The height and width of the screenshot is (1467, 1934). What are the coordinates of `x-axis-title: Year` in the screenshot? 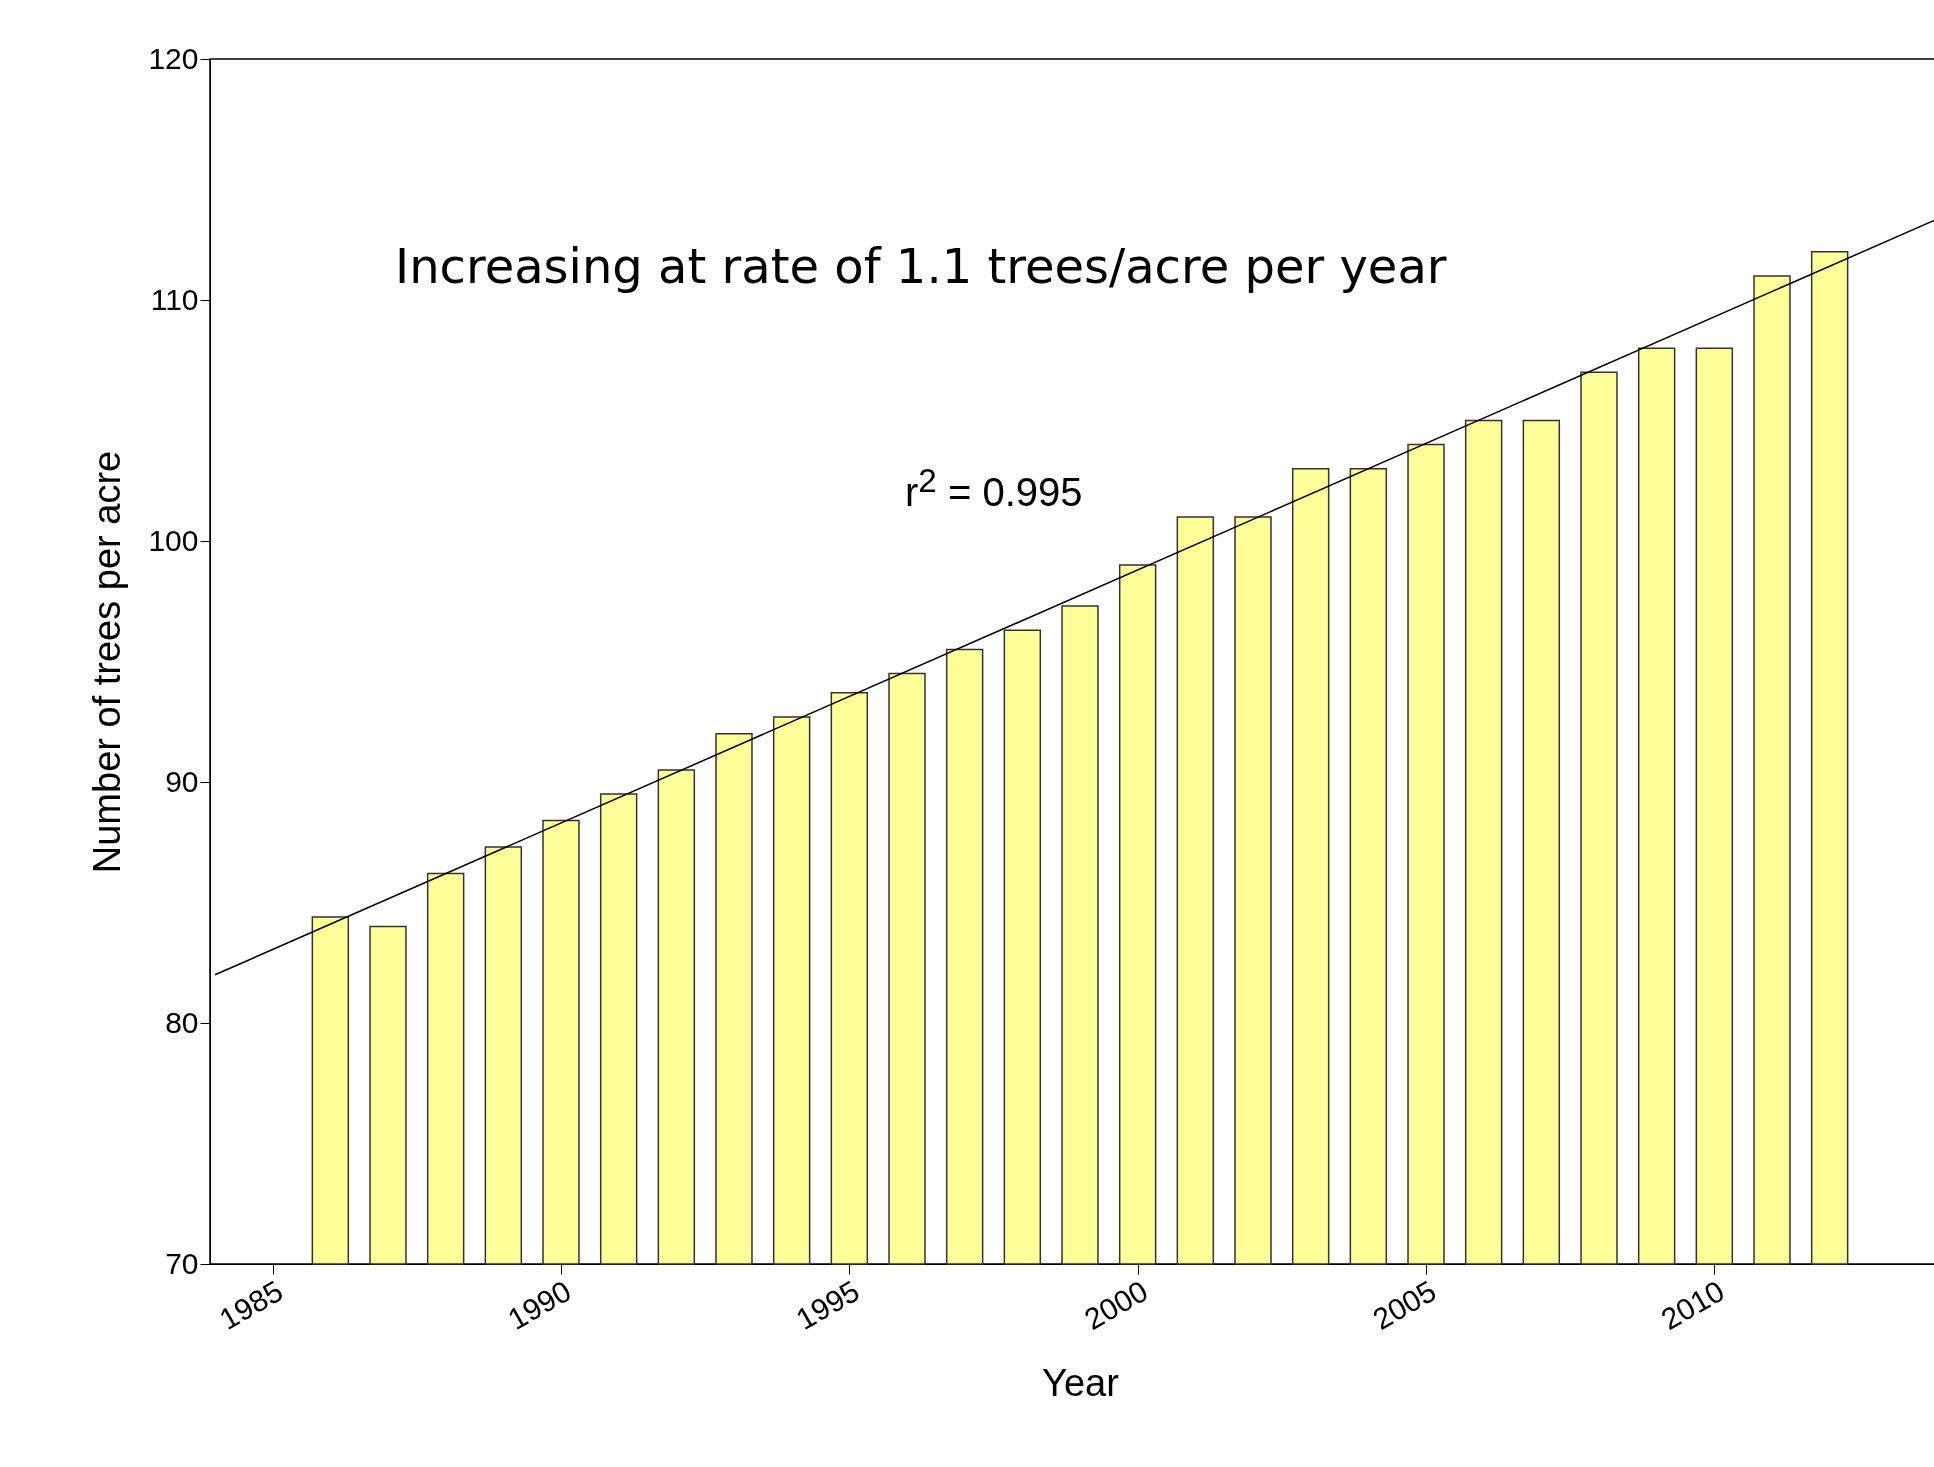 It's located at (1081, 1382).